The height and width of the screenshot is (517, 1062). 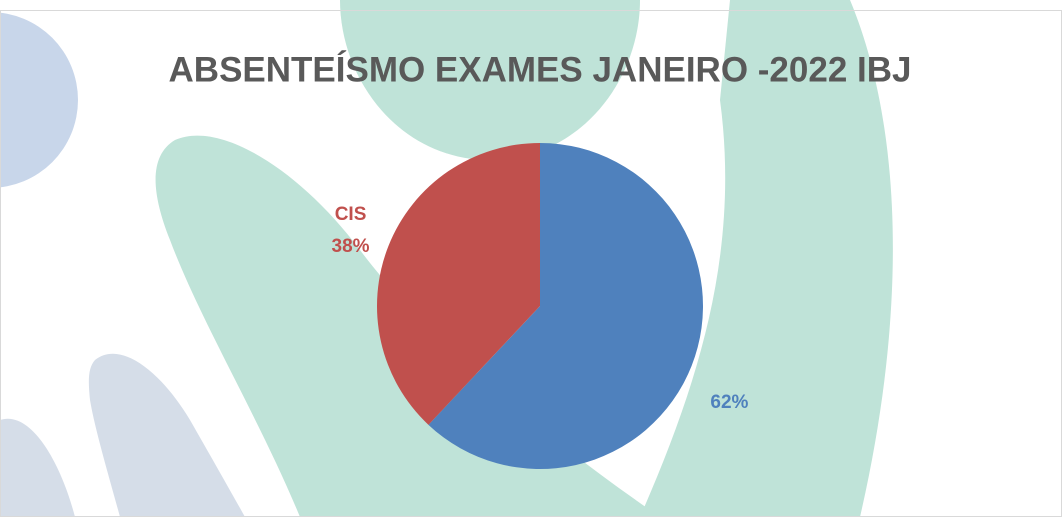 I want to click on chart-title: ABSENTEÍSMO EXAMES JANEIRO -2022 IBJ, so click(x=540, y=69).